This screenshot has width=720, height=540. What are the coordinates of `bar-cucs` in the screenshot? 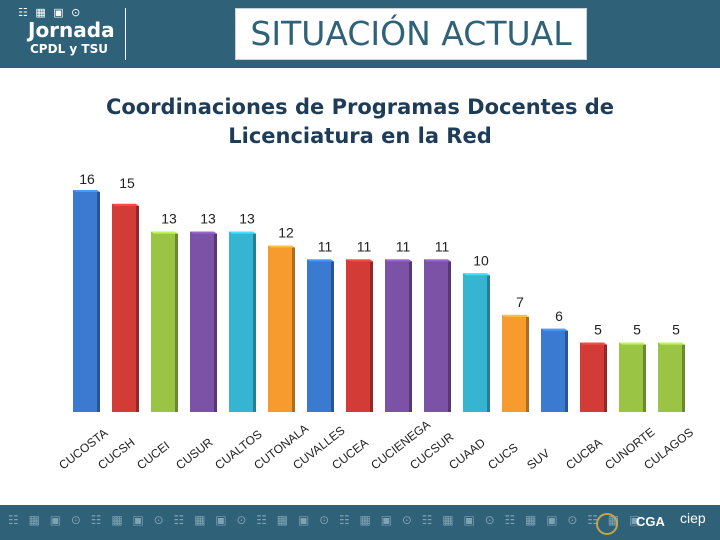 It's located at (515, 363).